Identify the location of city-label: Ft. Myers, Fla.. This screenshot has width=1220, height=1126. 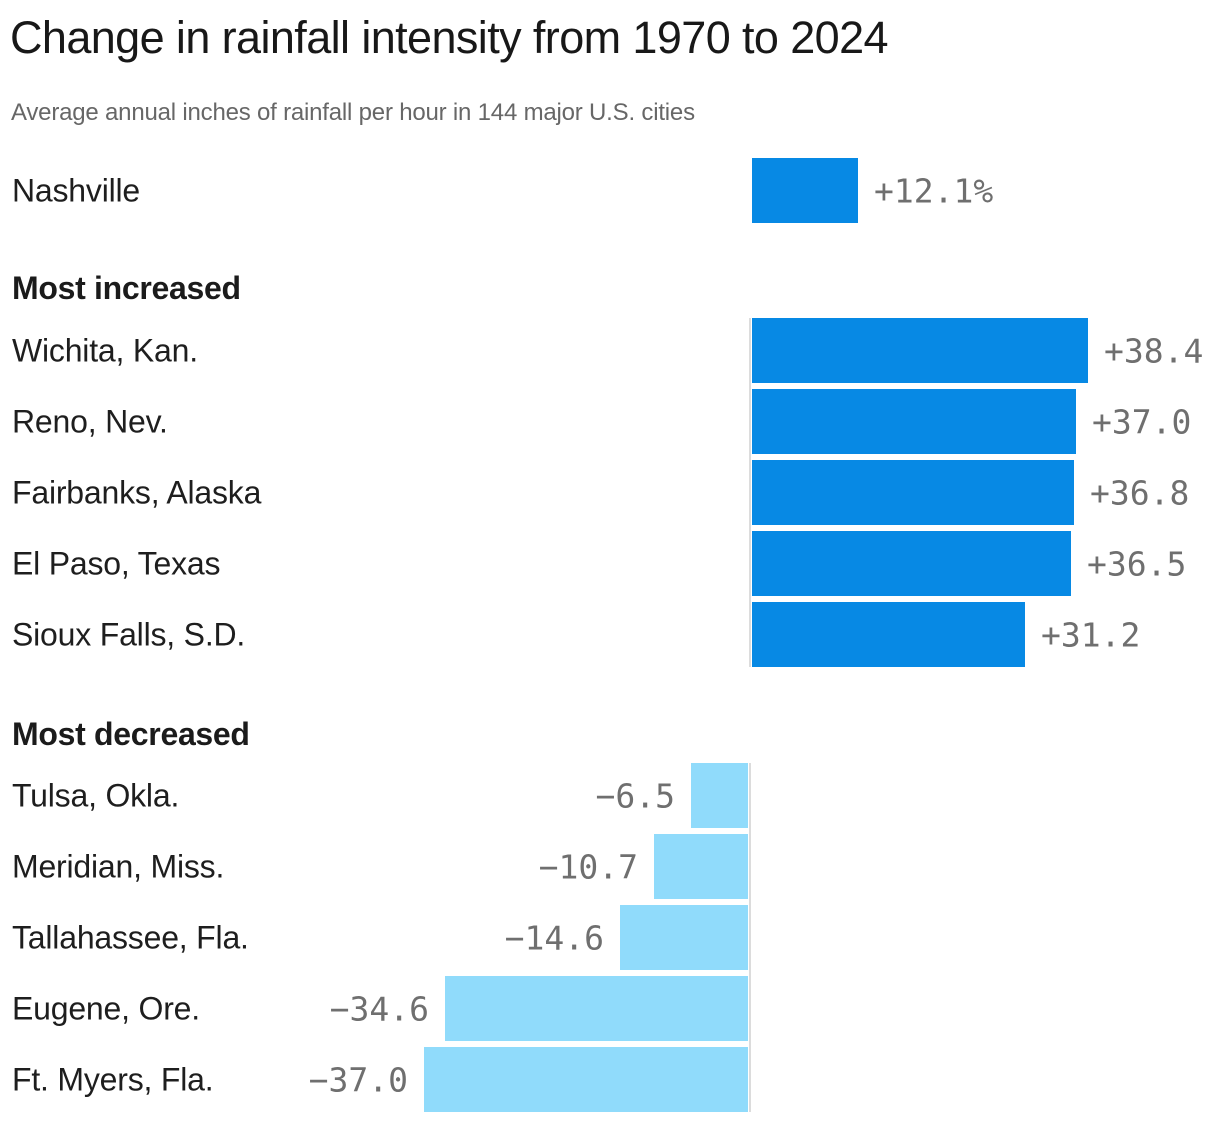
(113, 1079).